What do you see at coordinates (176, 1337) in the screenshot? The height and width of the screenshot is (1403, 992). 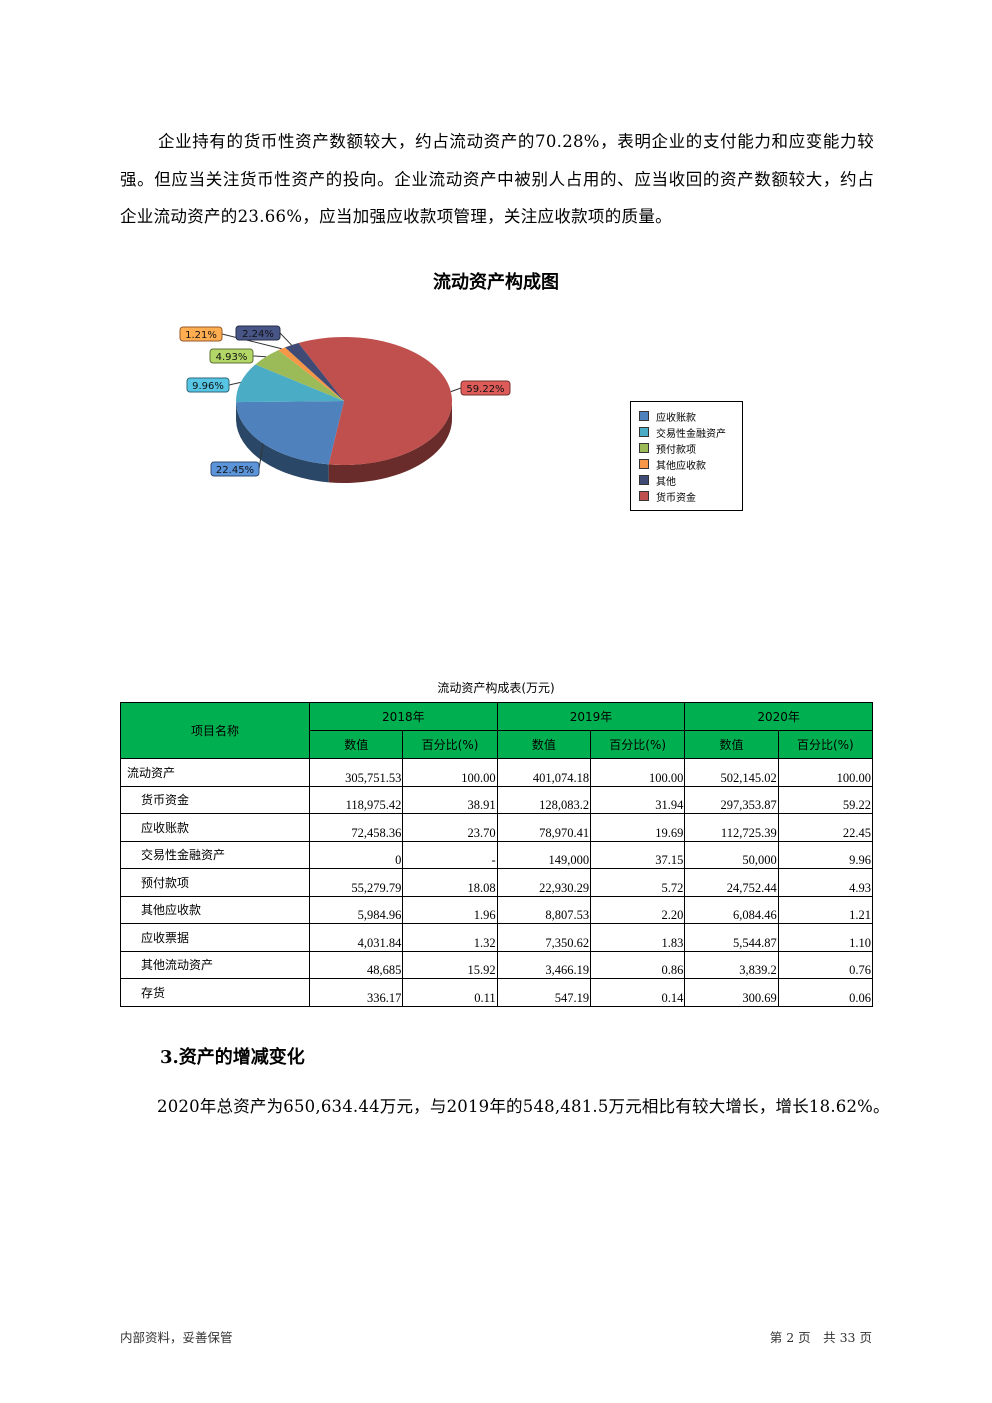 I see `footer-confidential: 内部资料，妥善保管` at bounding box center [176, 1337].